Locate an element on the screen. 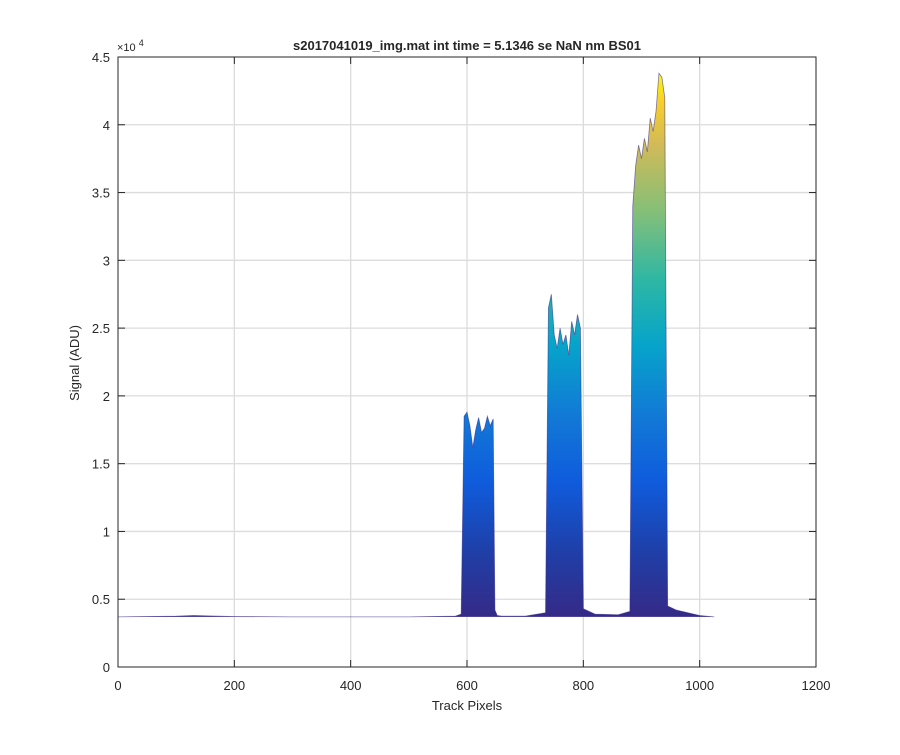 The height and width of the screenshot is (755, 900). y-axis-exponent: ×10 4 is located at coordinates (130, 46).